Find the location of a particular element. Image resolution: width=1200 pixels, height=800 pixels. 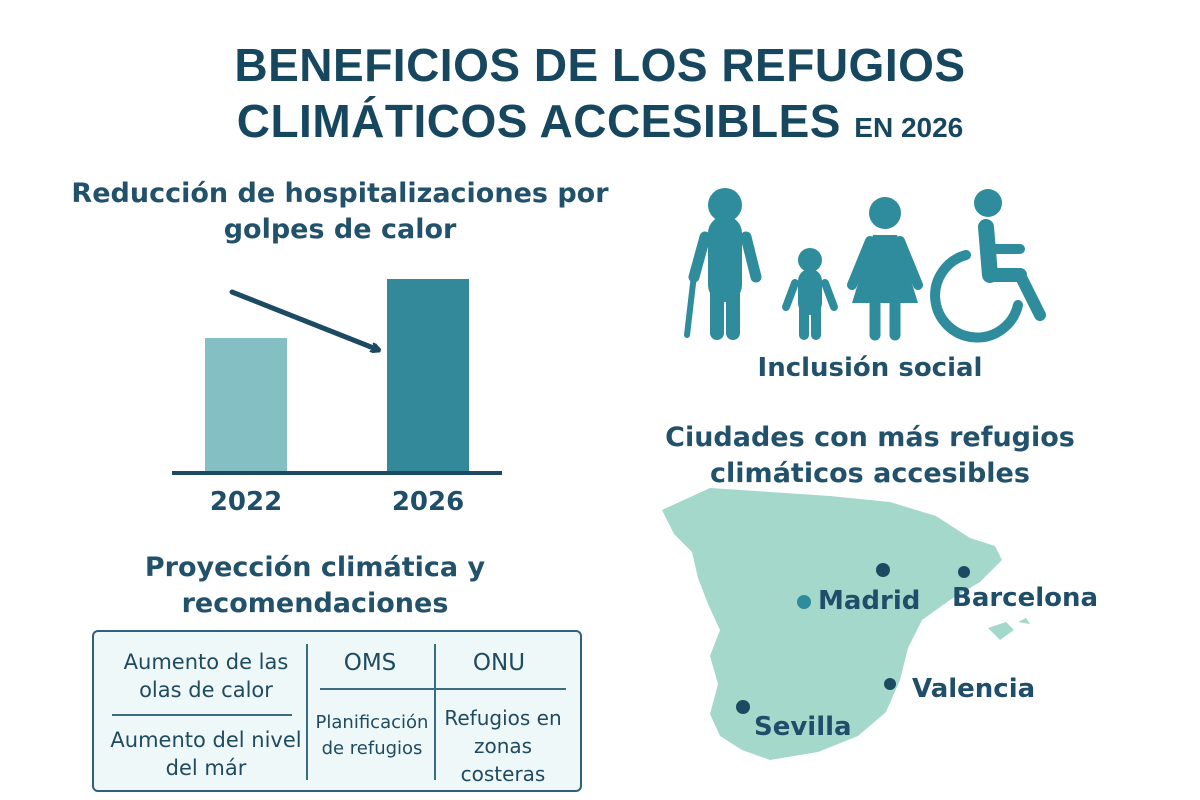

bar-2026 is located at coordinates (428, 375).